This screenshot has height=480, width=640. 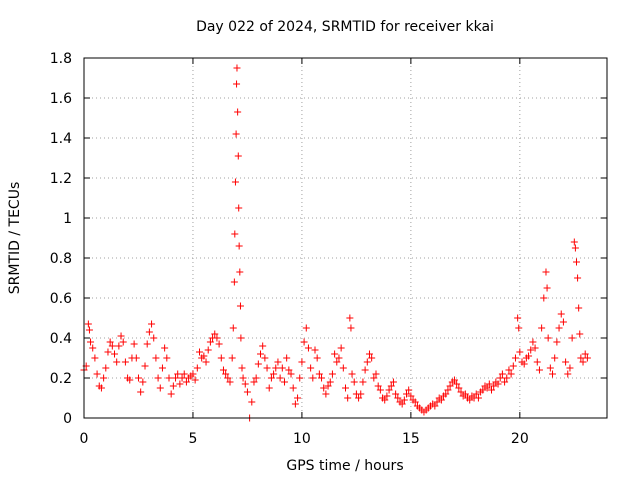 I want to click on x-tick-label: 0, so click(x=84, y=439).